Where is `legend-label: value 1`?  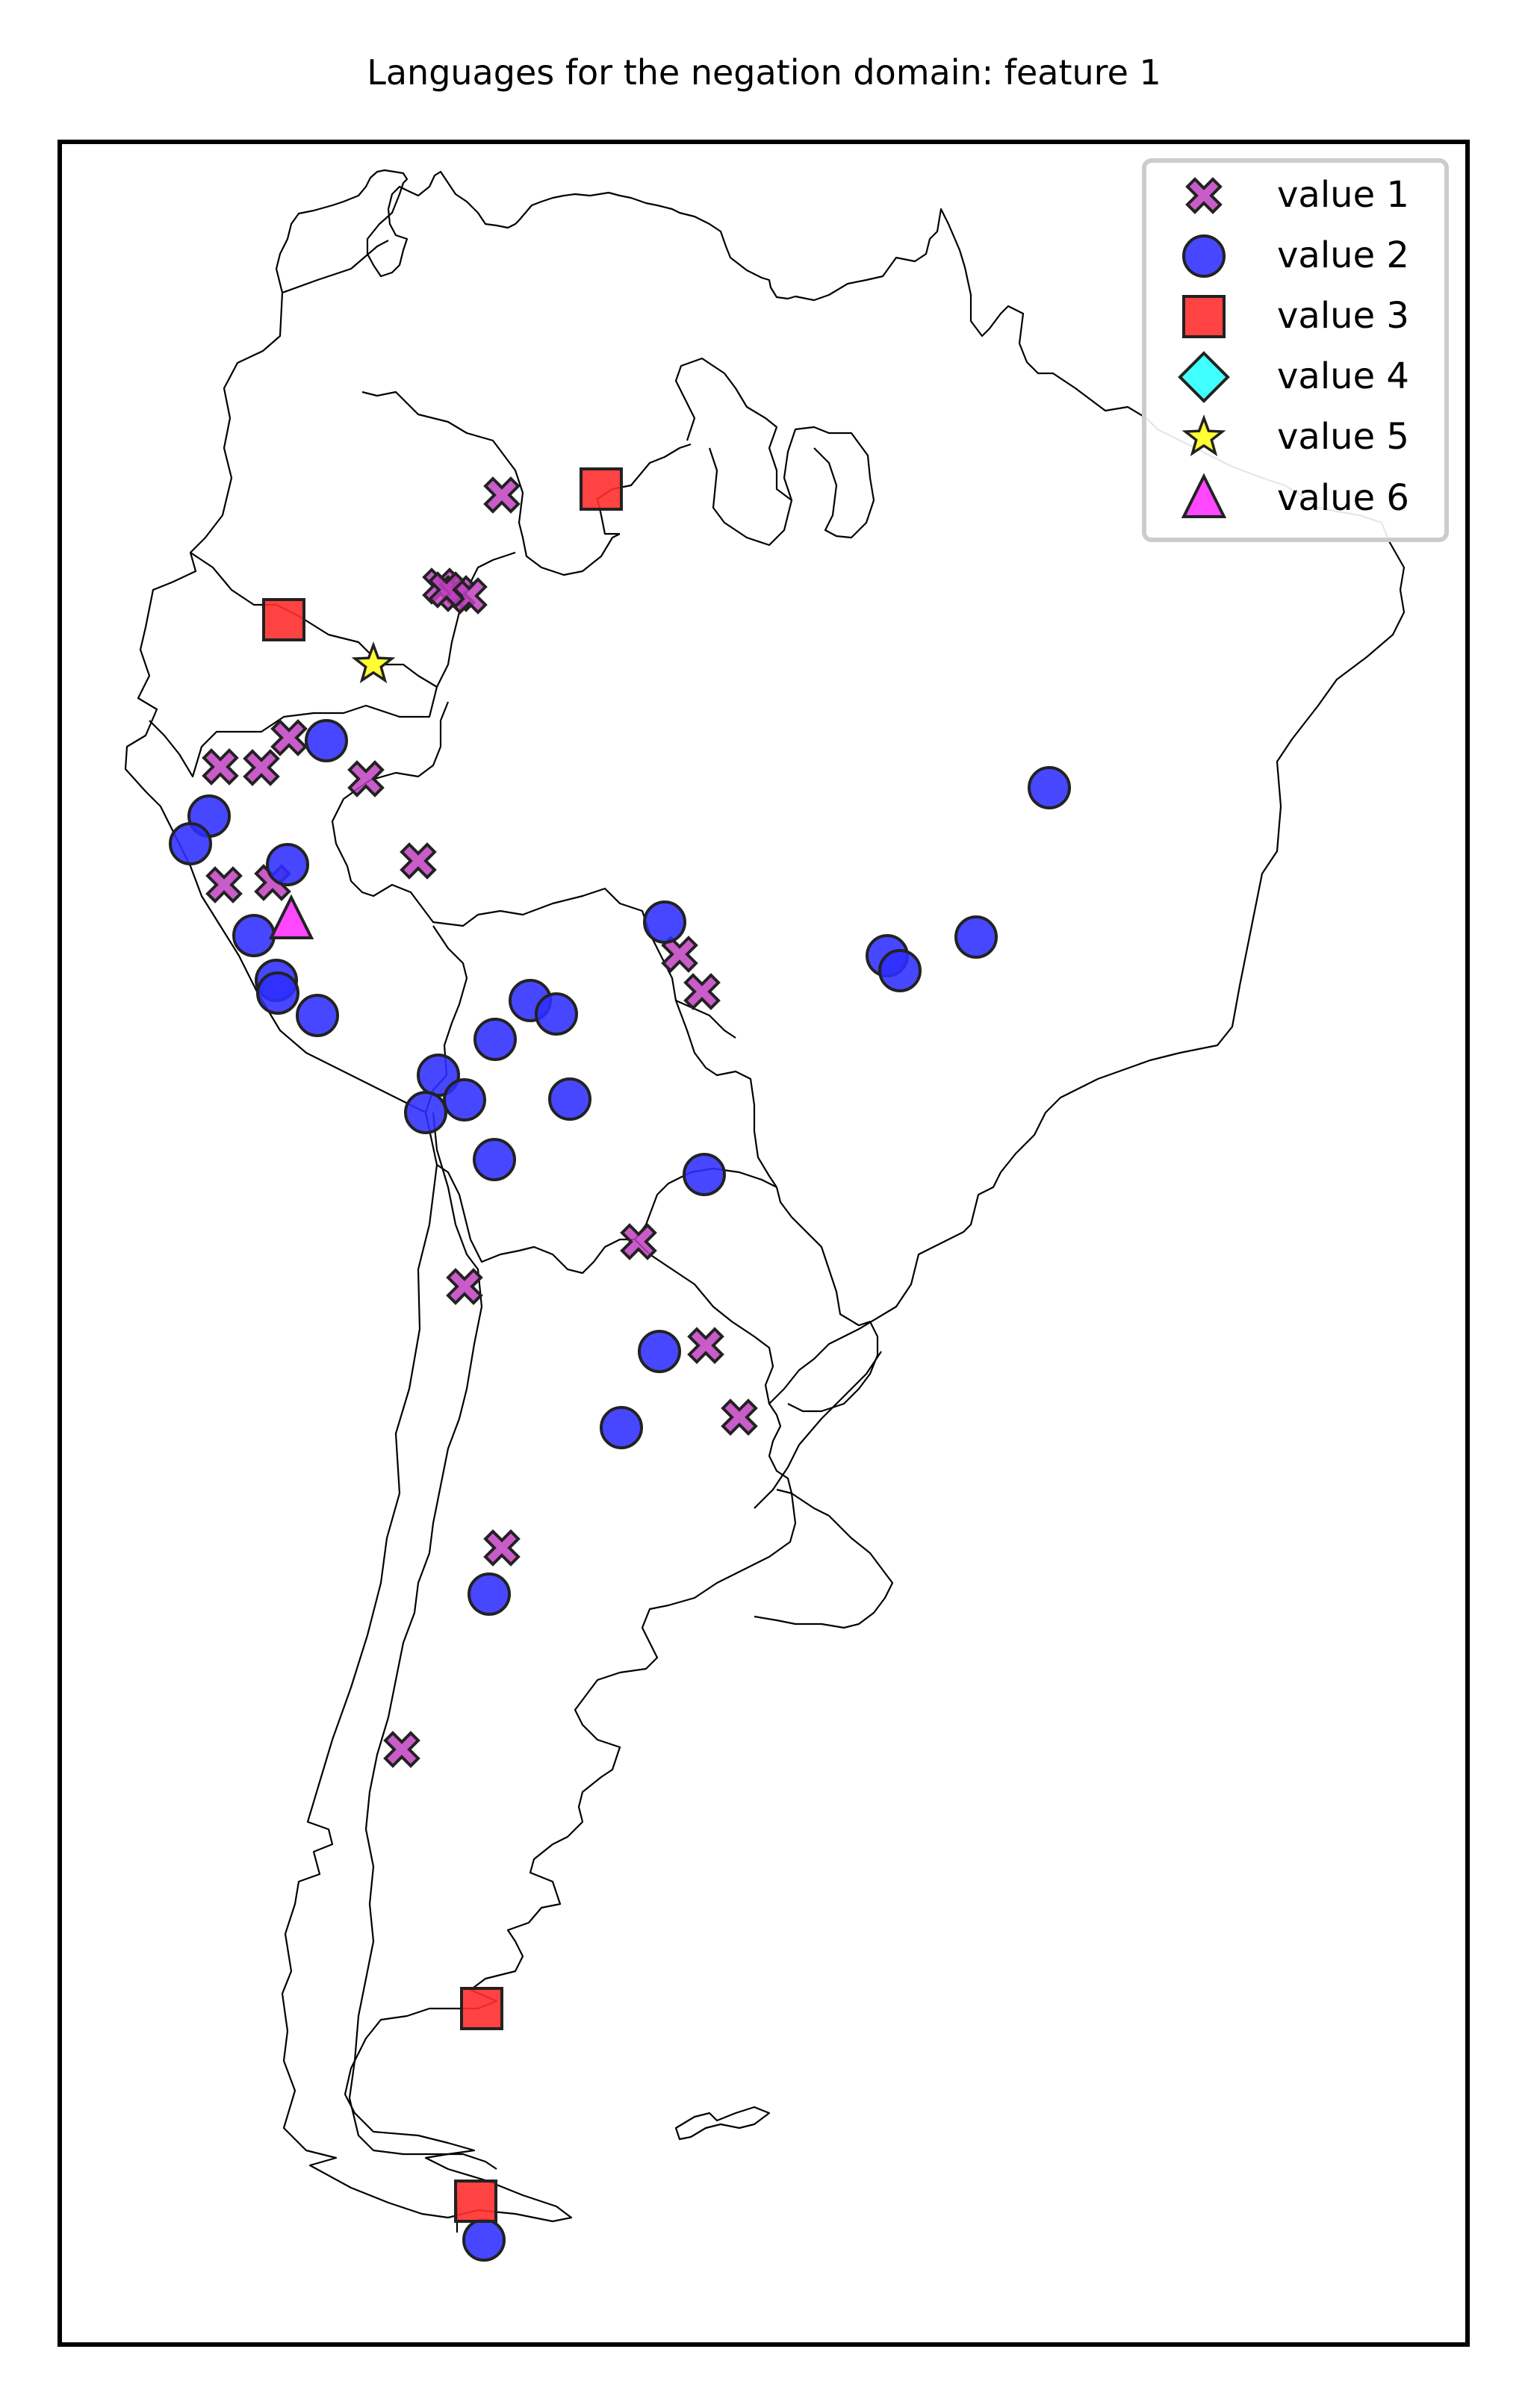
legend-label: value 1 is located at coordinates (1343, 195).